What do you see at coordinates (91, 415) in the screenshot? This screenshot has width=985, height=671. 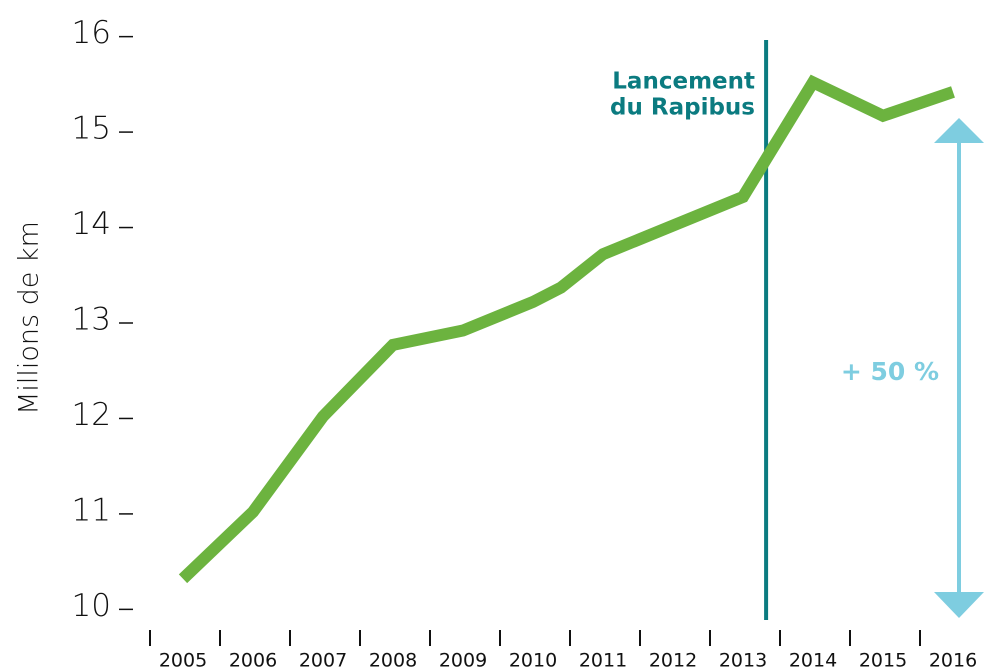 I see `y-tick-label: 12` at bounding box center [91, 415].